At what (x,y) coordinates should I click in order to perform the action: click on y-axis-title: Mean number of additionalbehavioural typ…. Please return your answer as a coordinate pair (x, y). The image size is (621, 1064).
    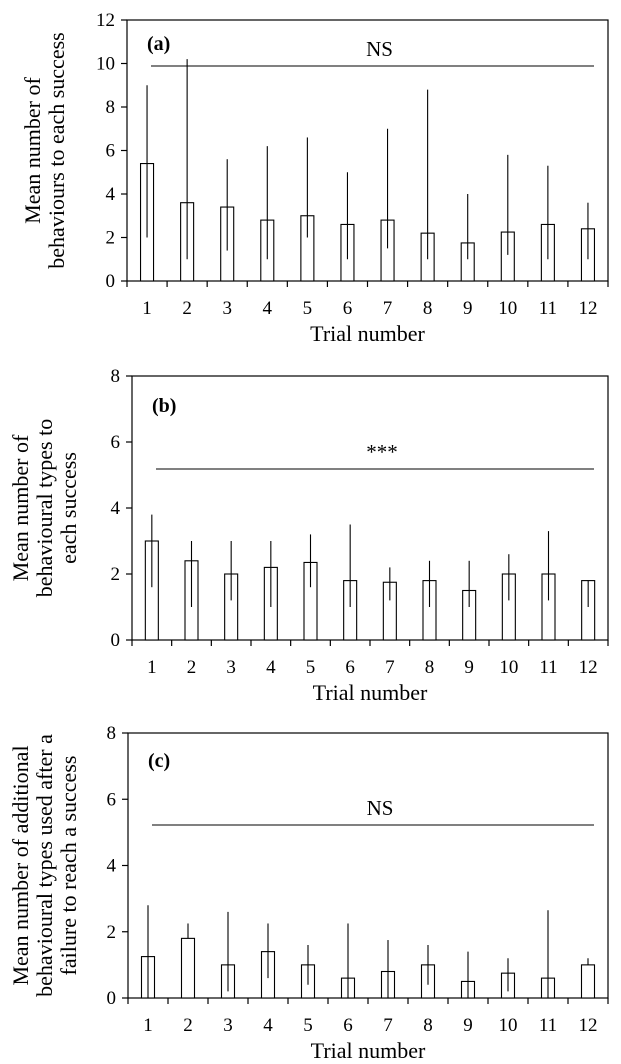
    Looking at the image, I should click on (44, 865).